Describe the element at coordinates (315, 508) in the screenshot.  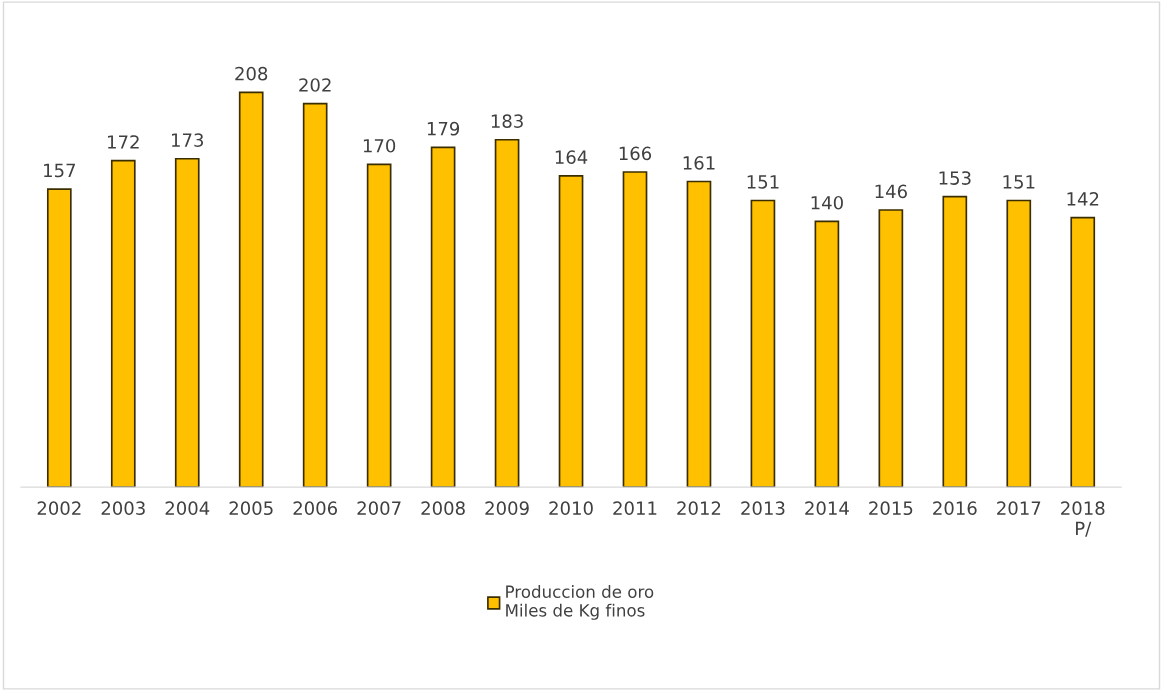
I see `x-tick-label: 2006` at that location.